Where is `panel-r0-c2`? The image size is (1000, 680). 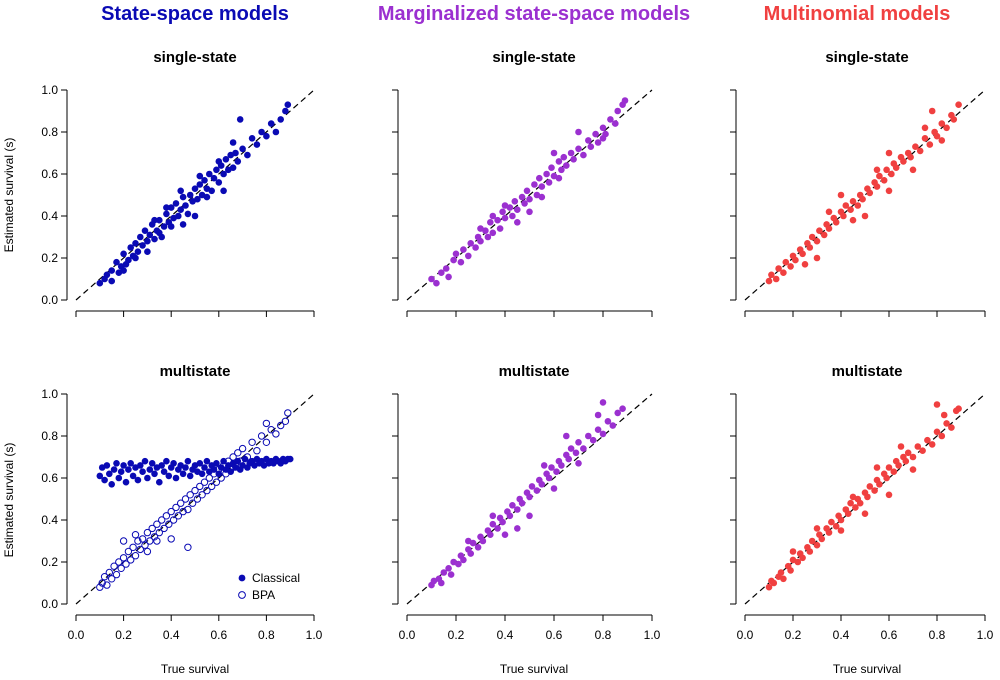 panel-r0-c2 is located at coordinates (858, 203).